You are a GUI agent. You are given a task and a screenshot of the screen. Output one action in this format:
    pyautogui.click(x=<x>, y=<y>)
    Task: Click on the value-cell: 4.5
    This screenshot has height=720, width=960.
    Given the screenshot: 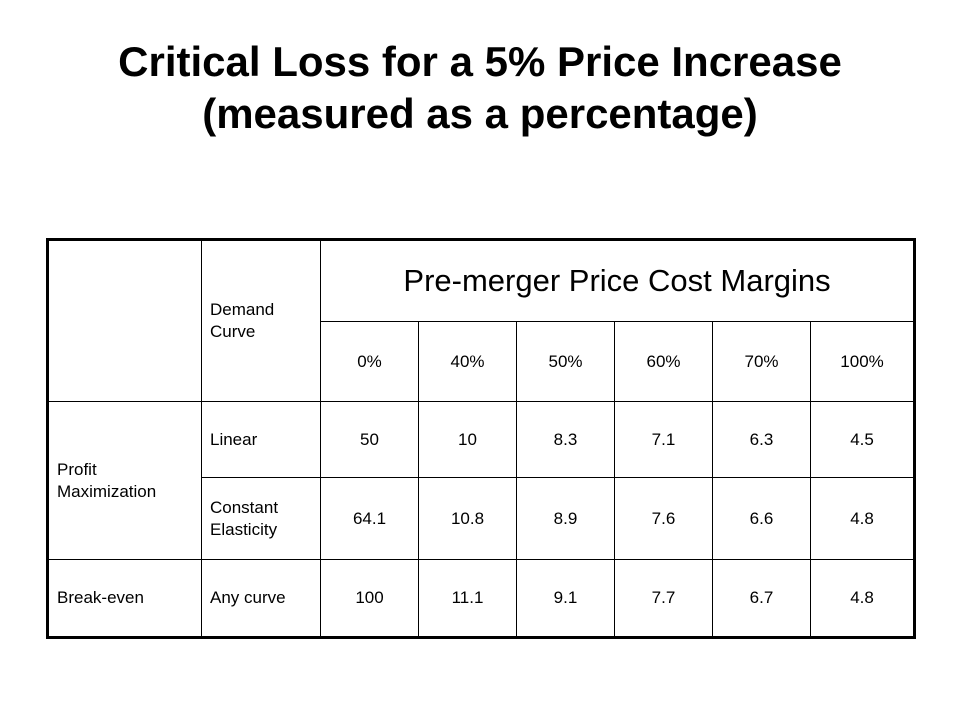 What is the action you would take?
    pyautogui.click(x=862, y=439)
    